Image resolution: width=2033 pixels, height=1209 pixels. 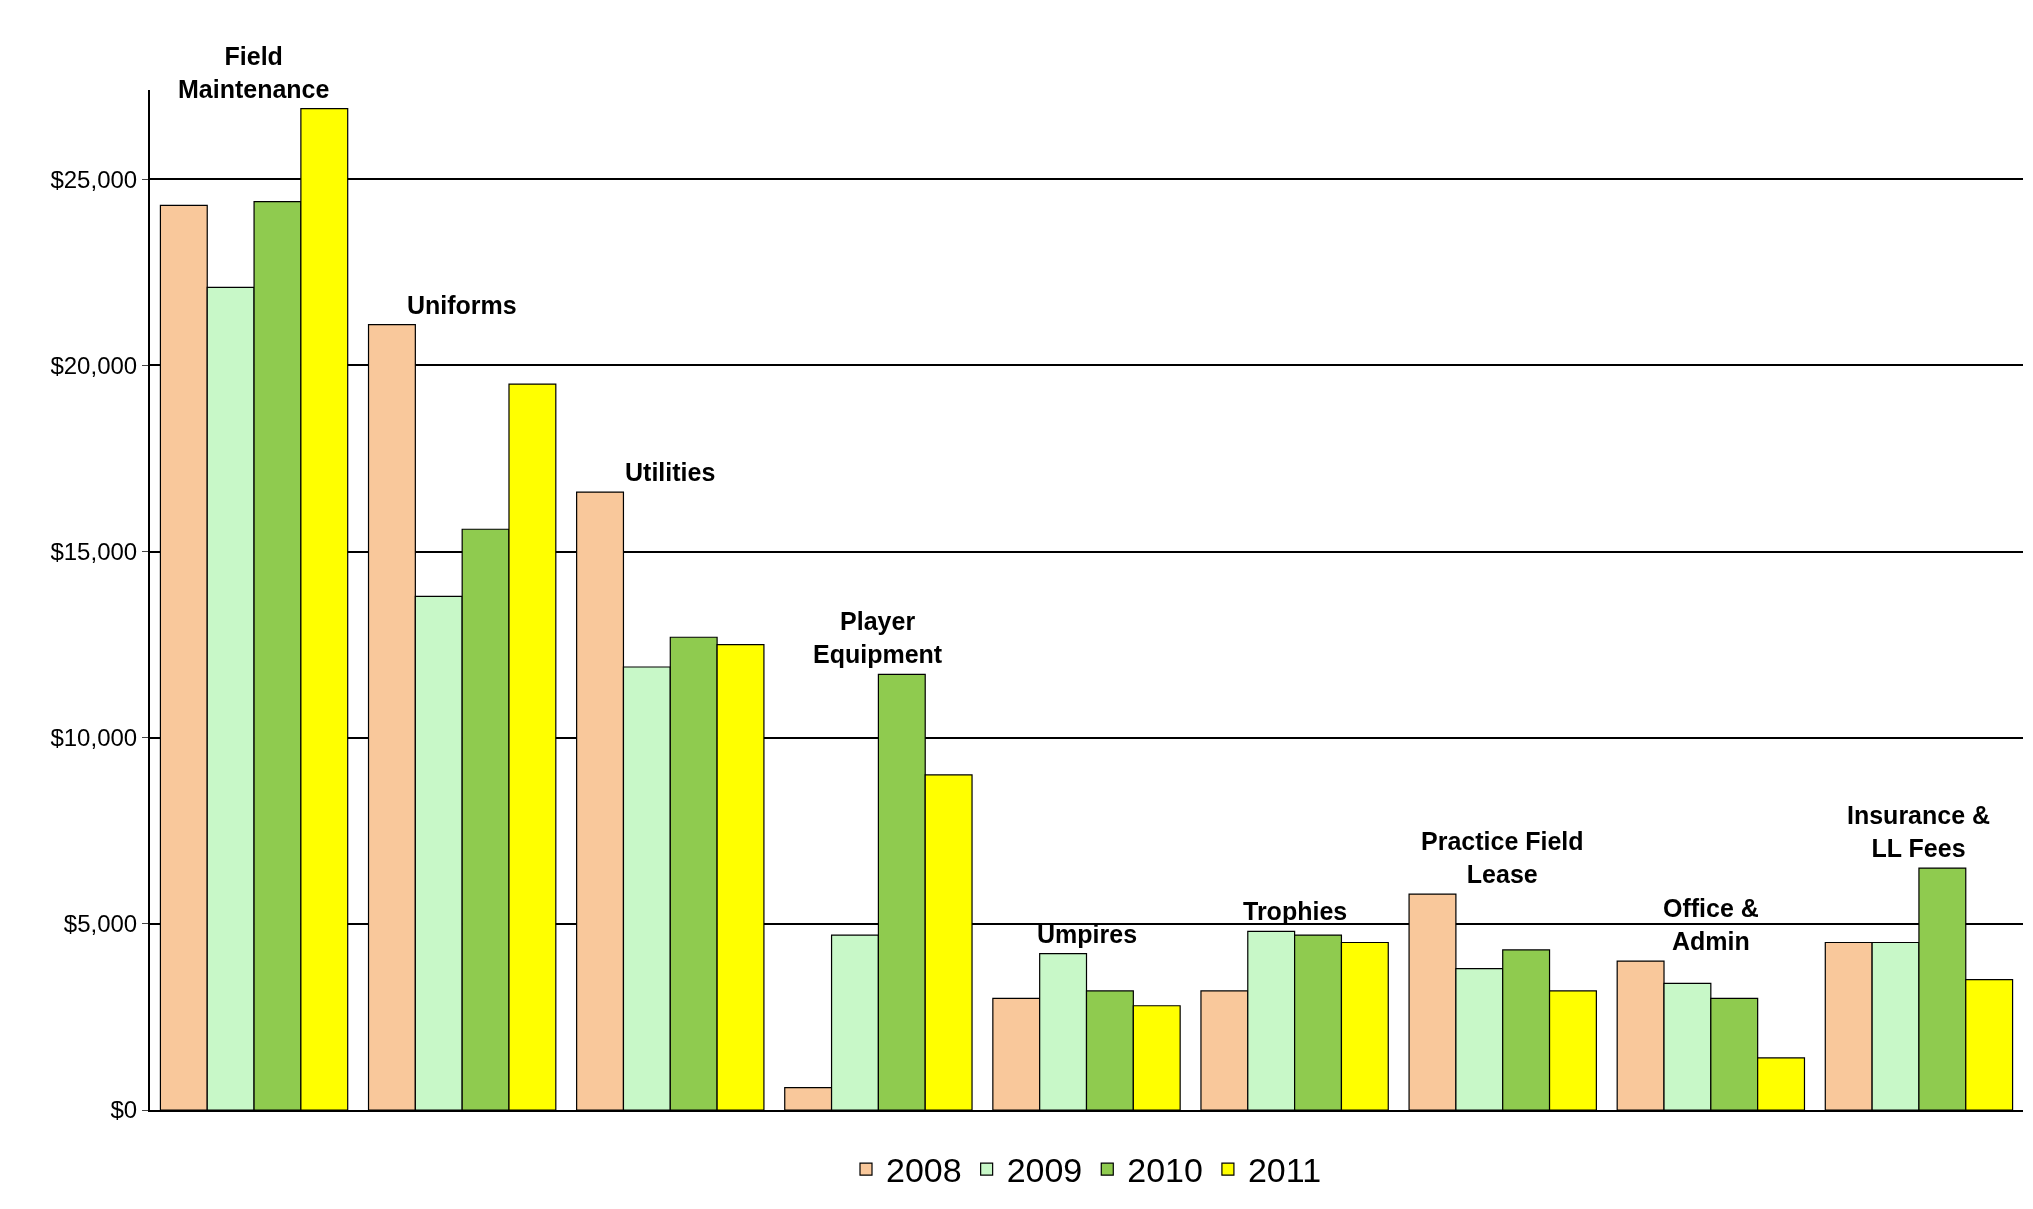 What do you see at coordinates (124, 1110) in the screenshot?
I see `y-tick-label: $0` at bounding box center [124, 1110].